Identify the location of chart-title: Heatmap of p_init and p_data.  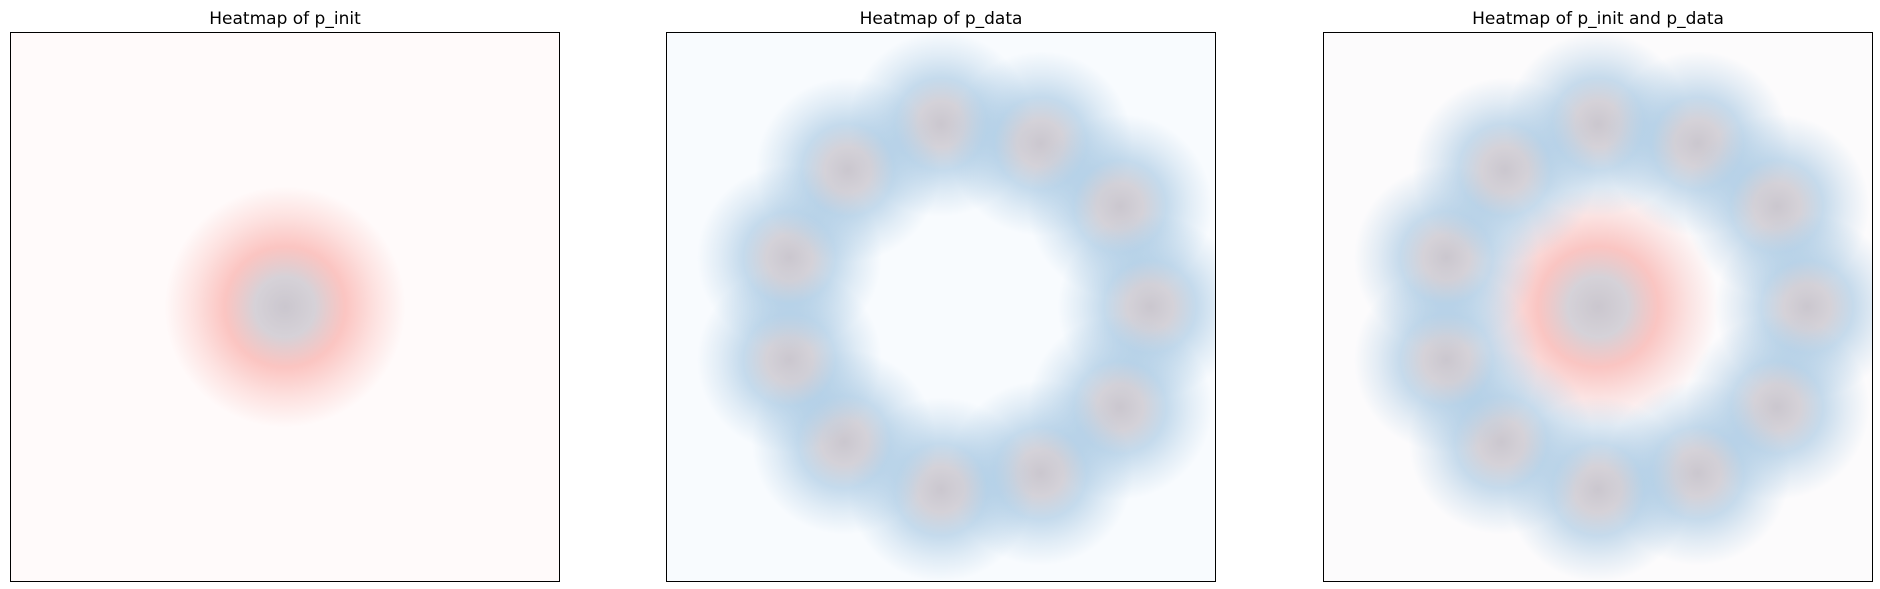
(1598, 19).